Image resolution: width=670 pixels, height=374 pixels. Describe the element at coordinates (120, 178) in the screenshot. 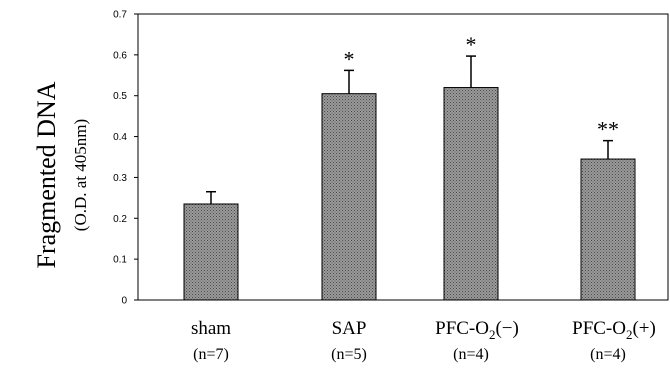

I see `y-tick-label: 0.3` at that location.